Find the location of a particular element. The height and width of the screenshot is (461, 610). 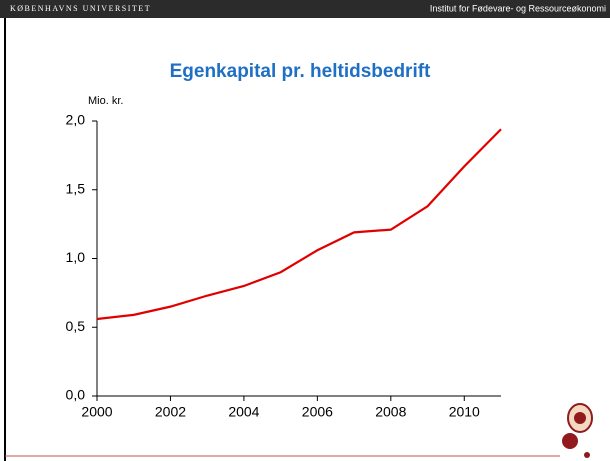

x-tick-label: 2004 is located at coordinates (243, 412).